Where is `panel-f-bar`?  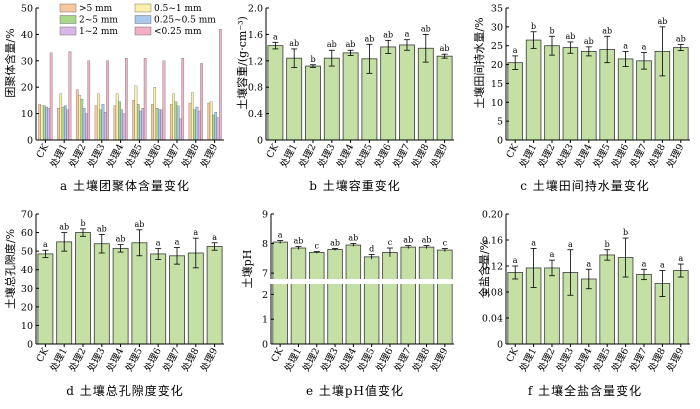 panel-f-bar is located at coordinates (552, 306).